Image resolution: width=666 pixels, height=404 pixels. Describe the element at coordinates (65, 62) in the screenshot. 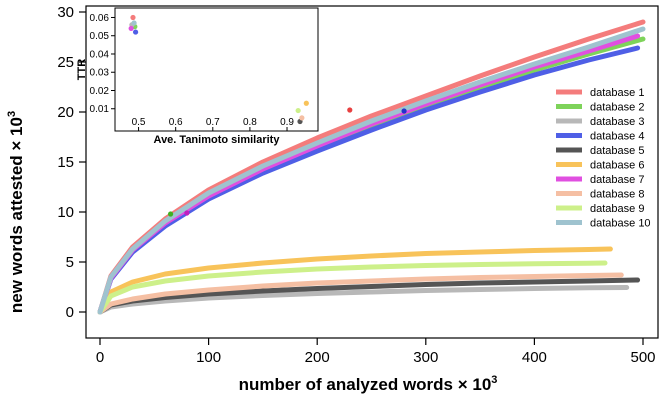

I see `y-tick-label-25: 25` at that location.